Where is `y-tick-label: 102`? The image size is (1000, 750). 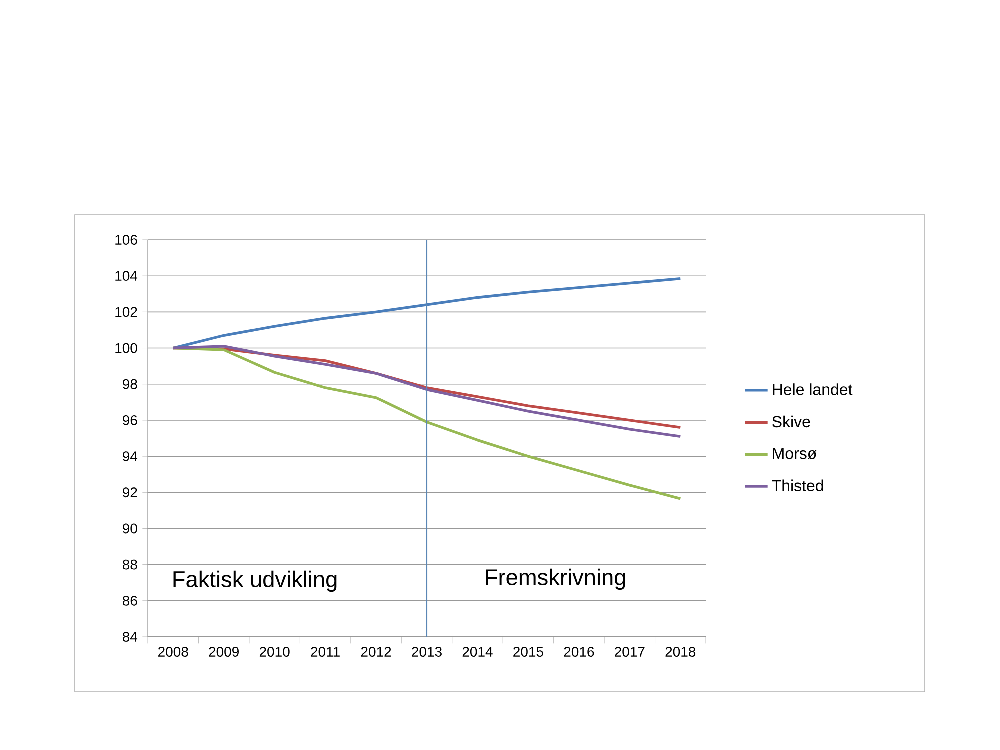
y-tick-label: 102 is located at coordinates (127, 312).